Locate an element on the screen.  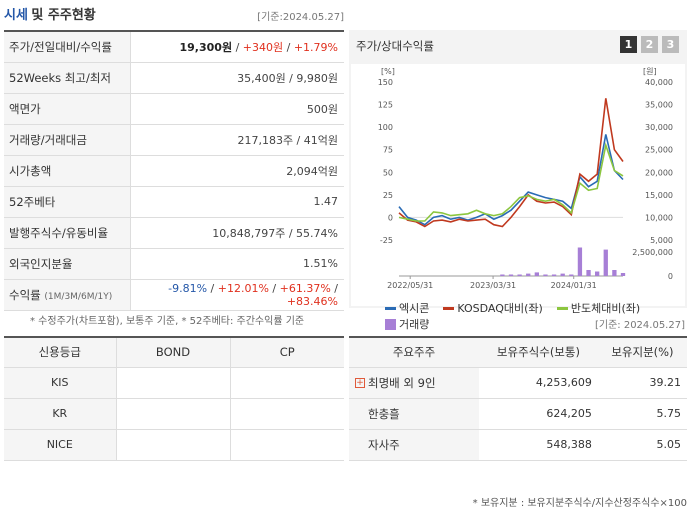
quote-label: 수익률 (1M/3M/6M/1Y) is located at coordinates (67, 295).